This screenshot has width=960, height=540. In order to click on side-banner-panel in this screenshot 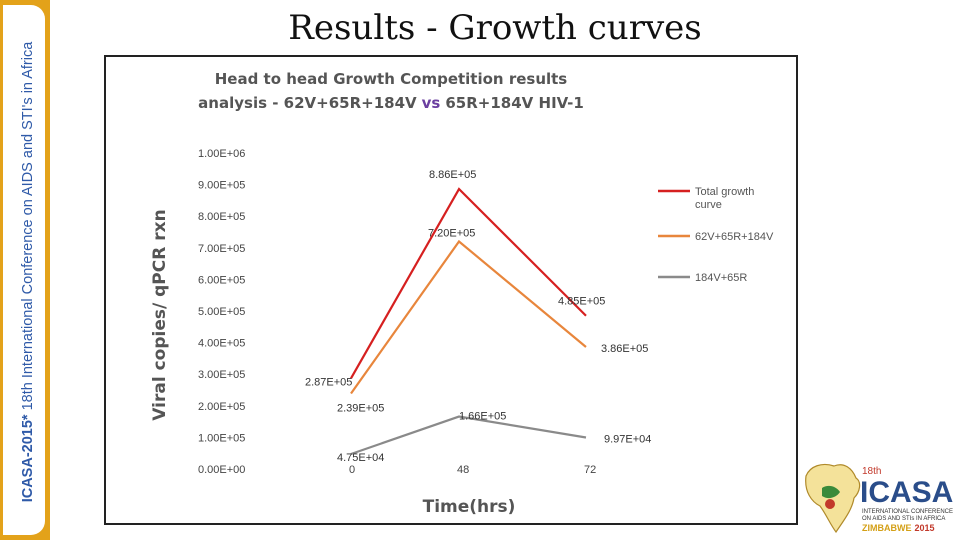, I will do `click(24, 270)`.